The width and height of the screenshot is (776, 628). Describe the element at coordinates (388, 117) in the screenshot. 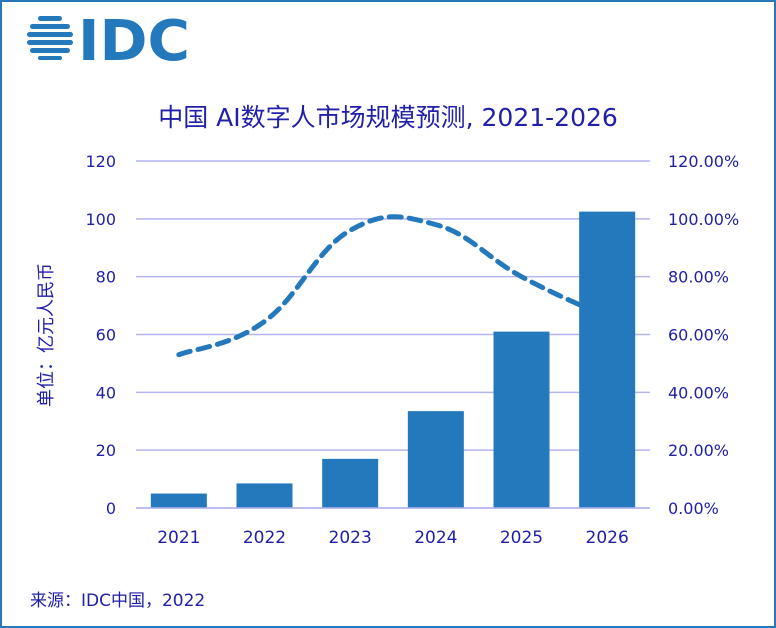

I see `chart-title: 中国 AI数字人市场规模预测, 2021-2026` at that location.